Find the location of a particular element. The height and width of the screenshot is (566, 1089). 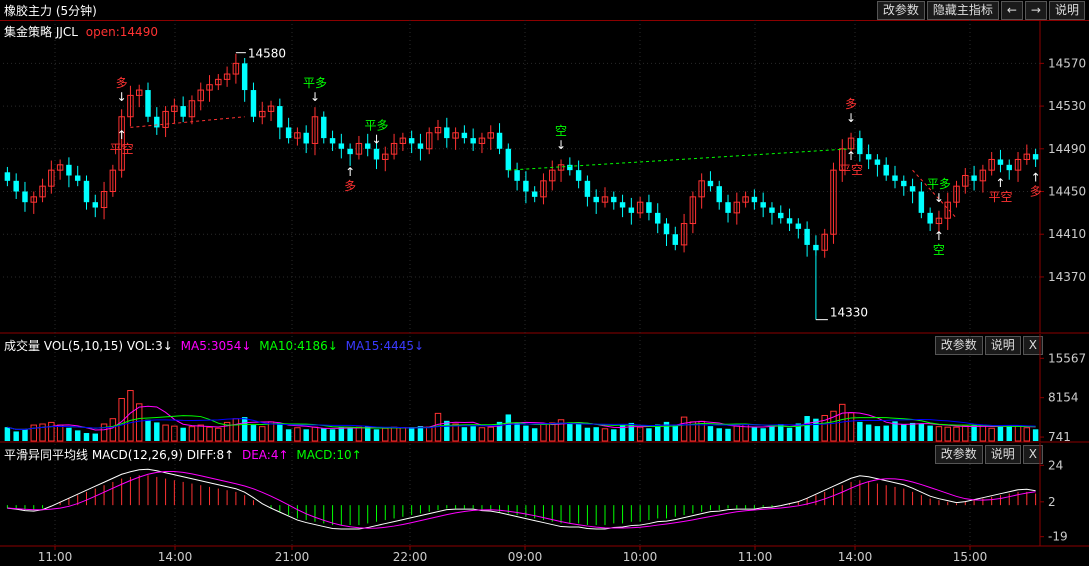

volume-ma15: MA15:4445↓ is located at coordinates (385, 346).